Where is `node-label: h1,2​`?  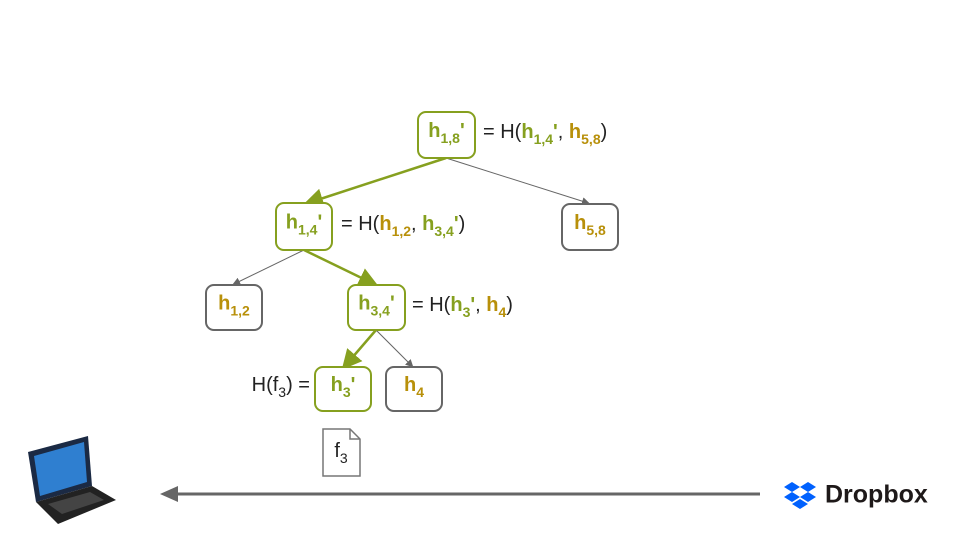 node-label: h1,2​ is located at coordinates (234, 305).